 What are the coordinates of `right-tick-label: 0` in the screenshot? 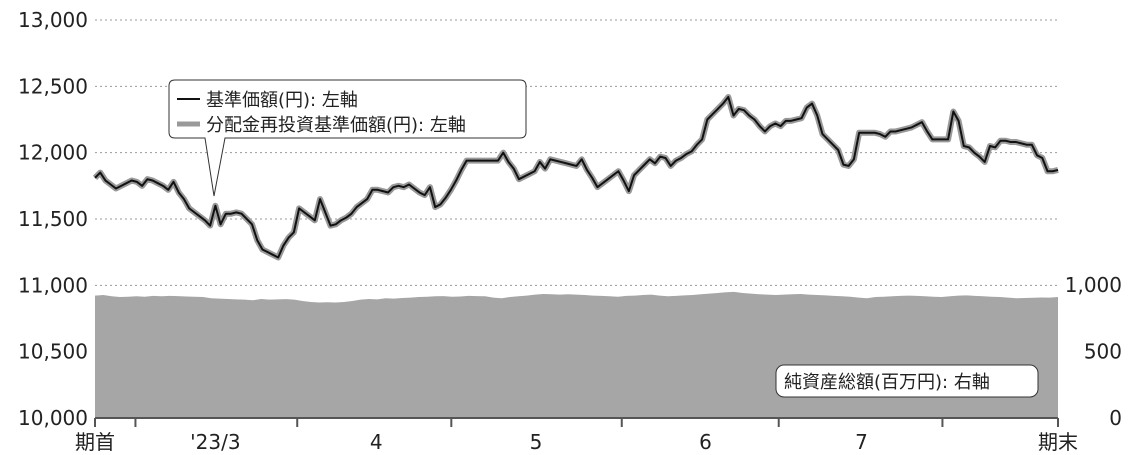 It's located at (1115, 418).